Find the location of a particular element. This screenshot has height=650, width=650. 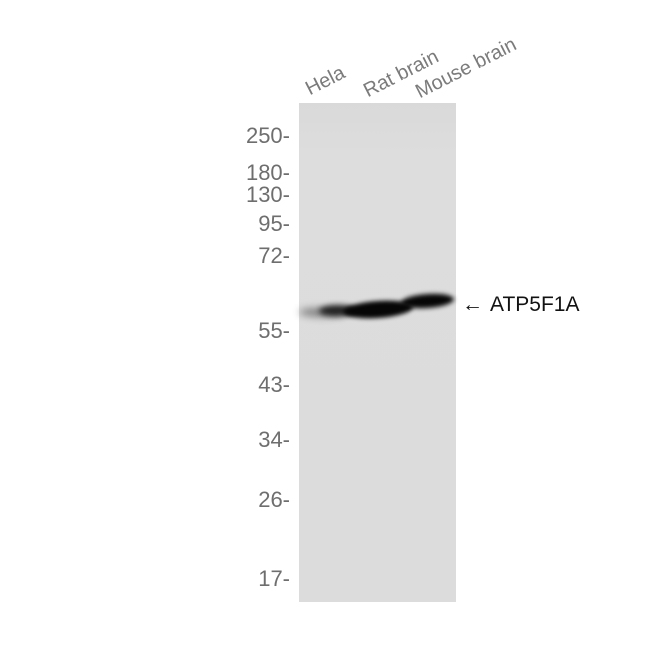

mw-marker-55: 55- is located at coordinates (274, 330).